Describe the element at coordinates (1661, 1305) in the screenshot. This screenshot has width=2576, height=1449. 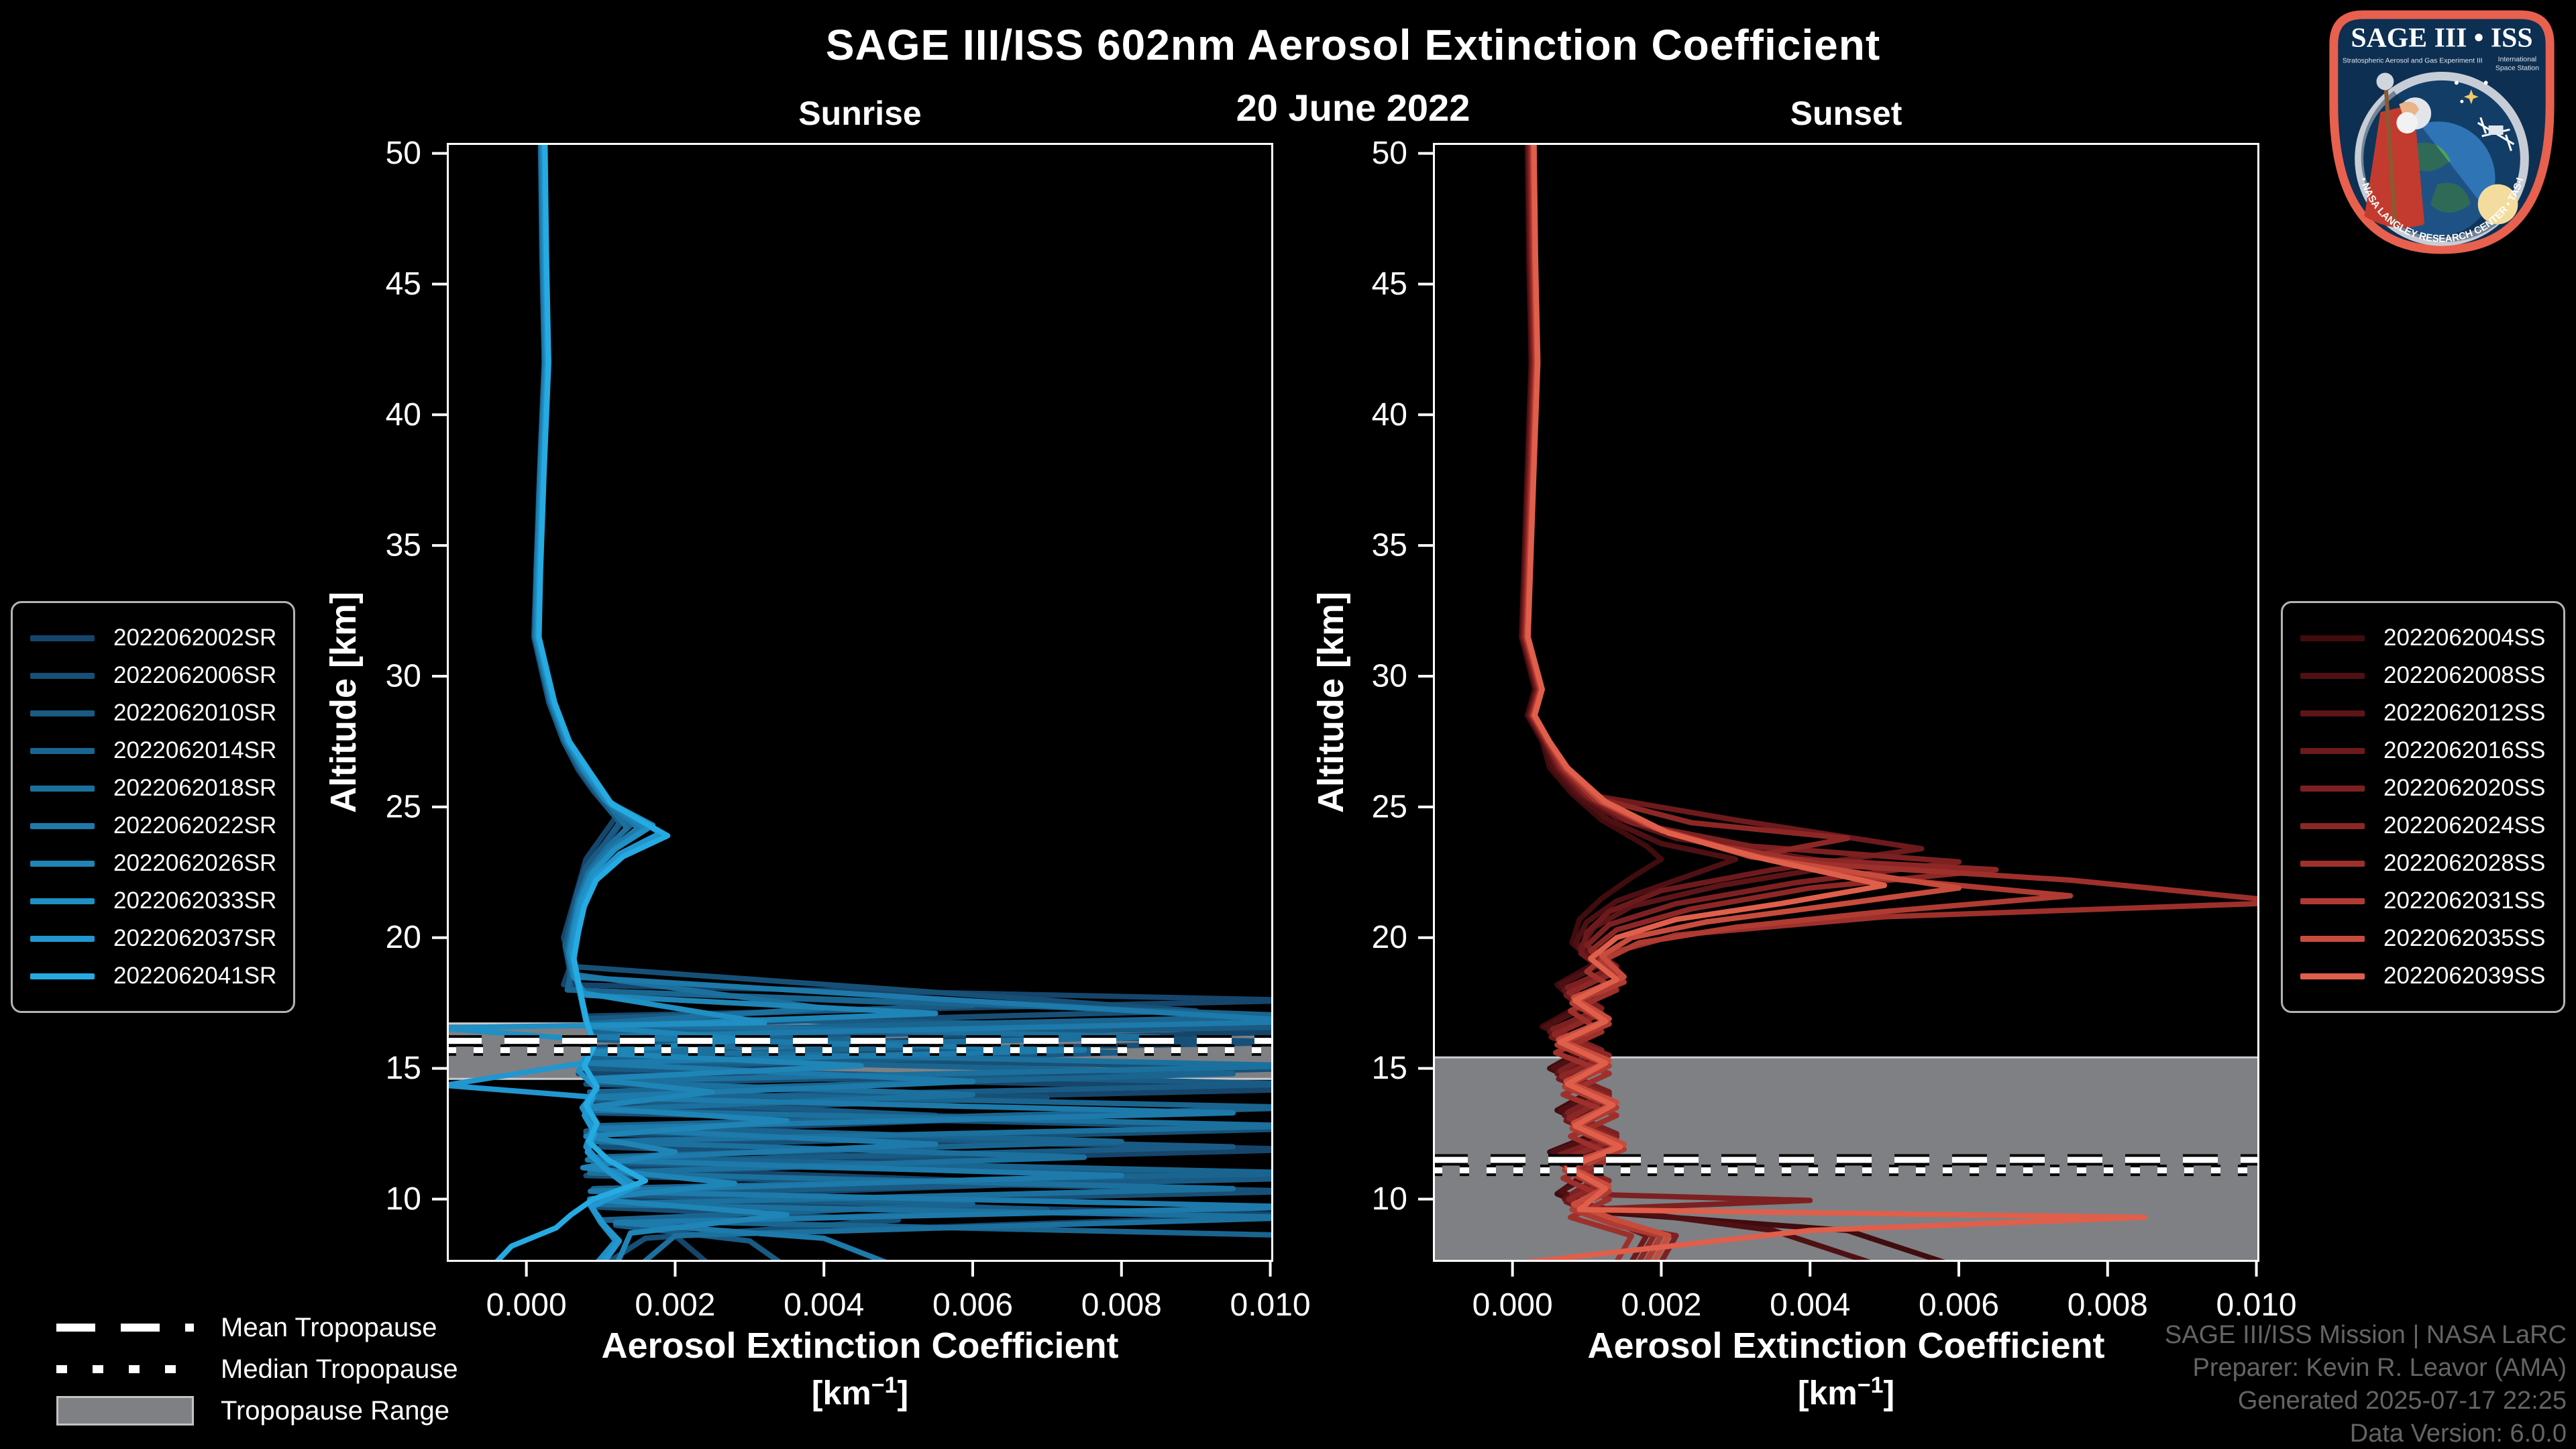
I see `sunset-xtick-0.002: 0.002` at that location.